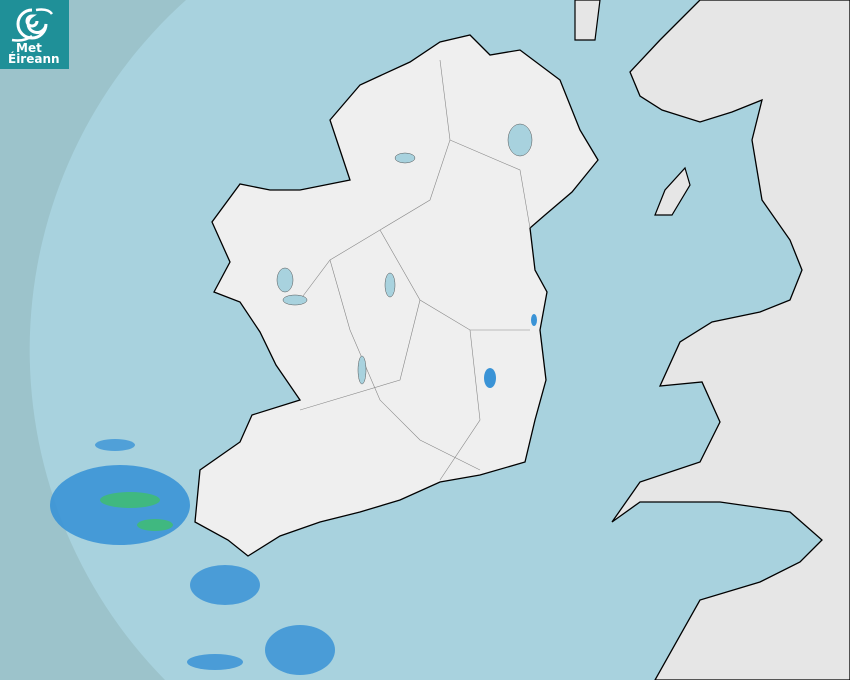 This screenshot has width=850, height=680. Describe the element at coordinates (32, 25) in the screenshot. I see `swirl-icon` at that location.